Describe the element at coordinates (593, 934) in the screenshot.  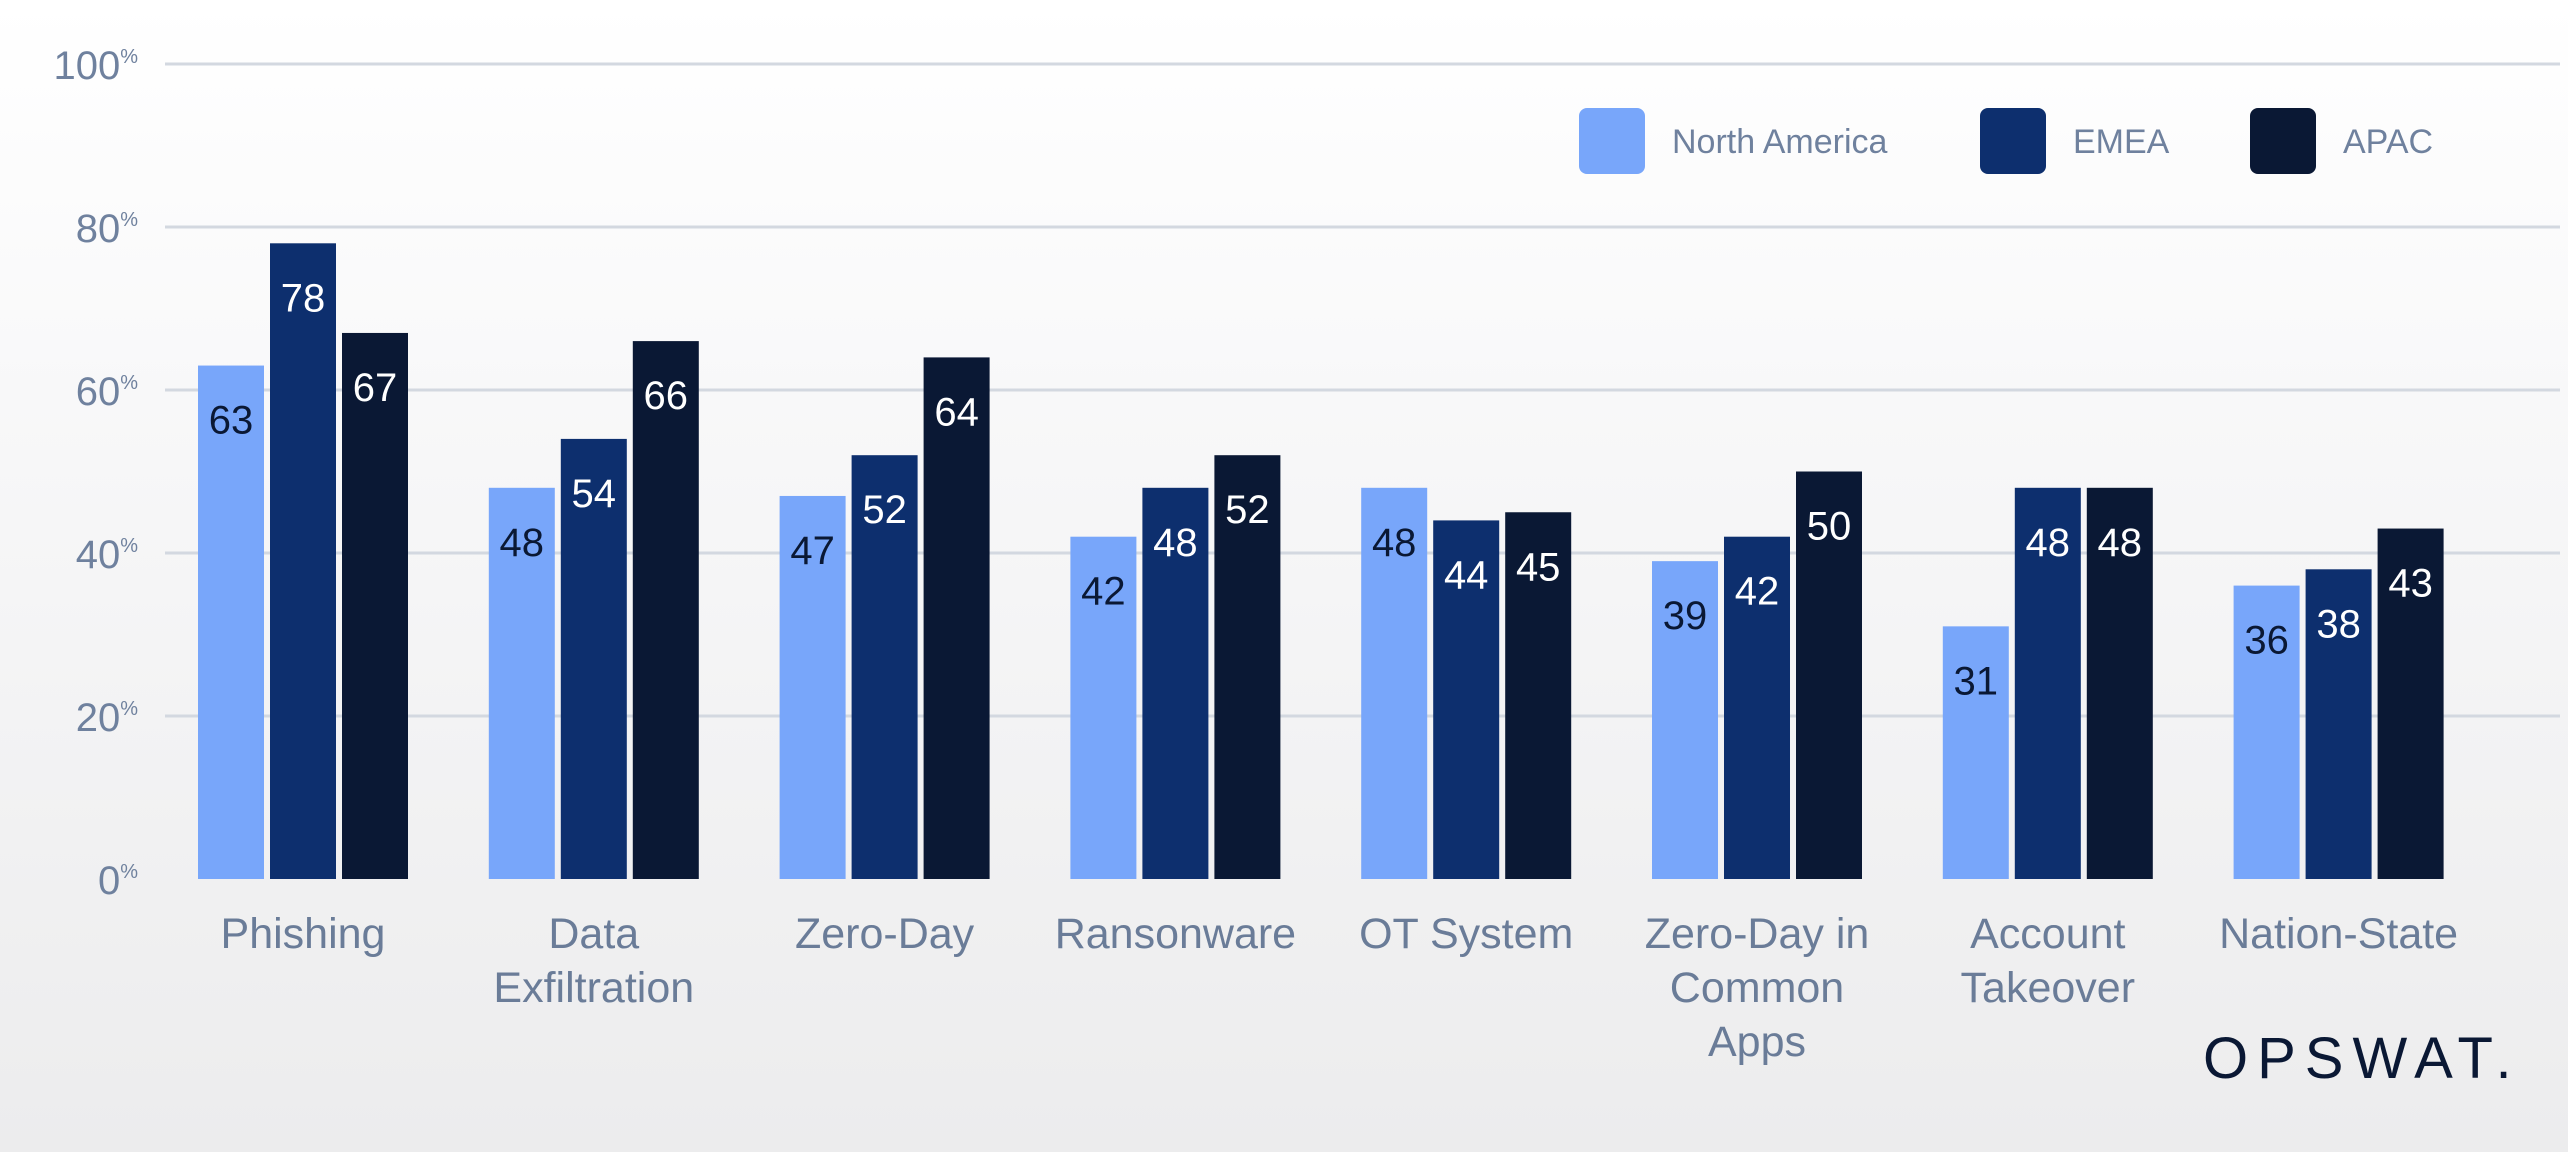
I see `category-label: Data` at that location.